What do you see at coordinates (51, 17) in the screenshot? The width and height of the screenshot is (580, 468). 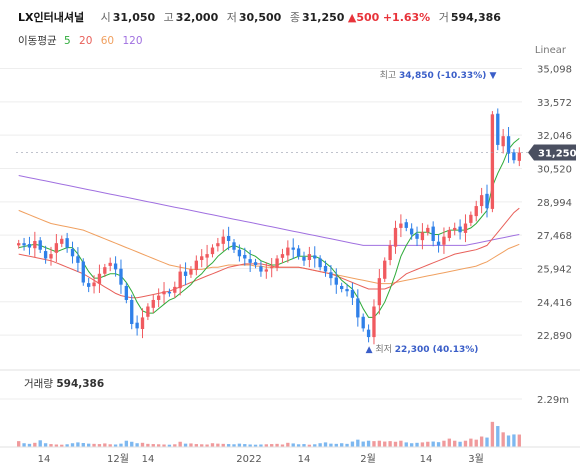 I see `stock-name: LX인터내셔널` at bounding box center [51, 17].